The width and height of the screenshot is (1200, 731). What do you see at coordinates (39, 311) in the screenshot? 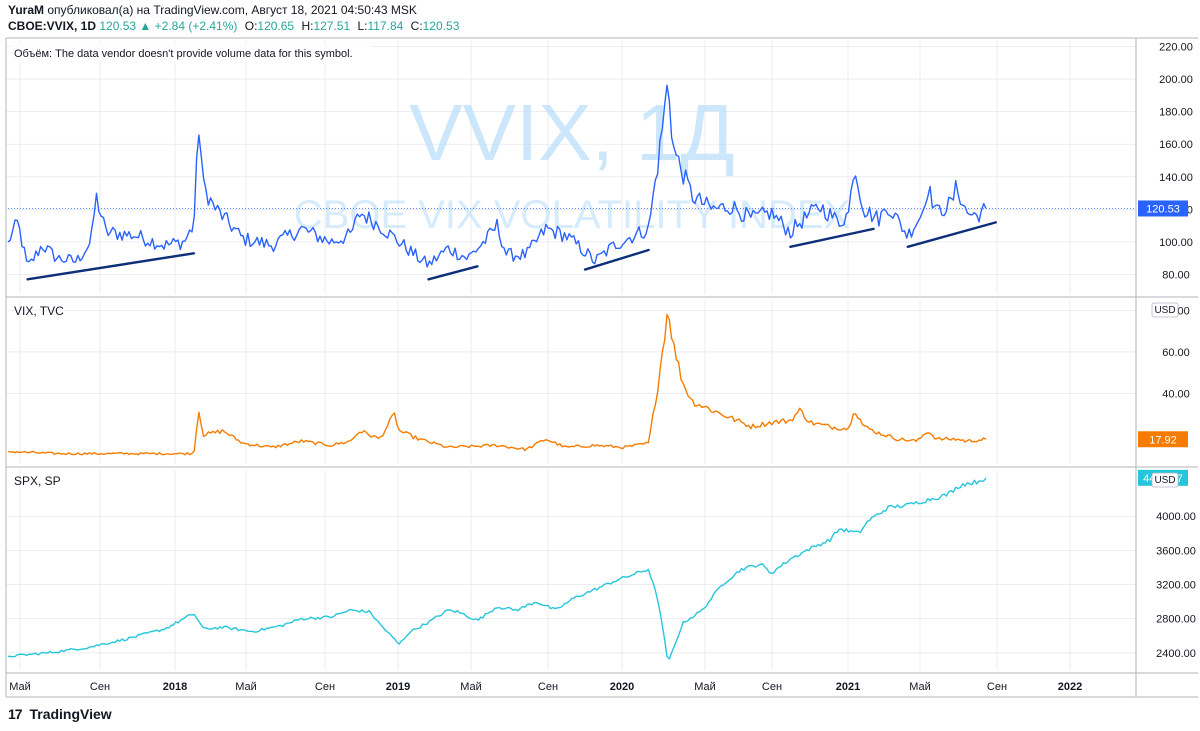
I see `vix-pane-title: VIX, TVC` at bounding box center [39, 311].